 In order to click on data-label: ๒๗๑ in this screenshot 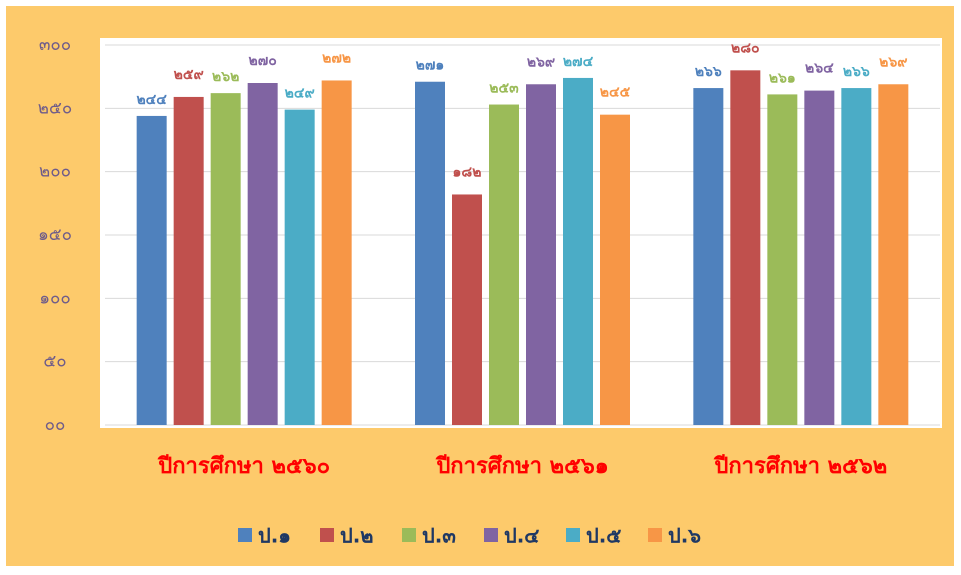, I will do `click(430, 66)`.